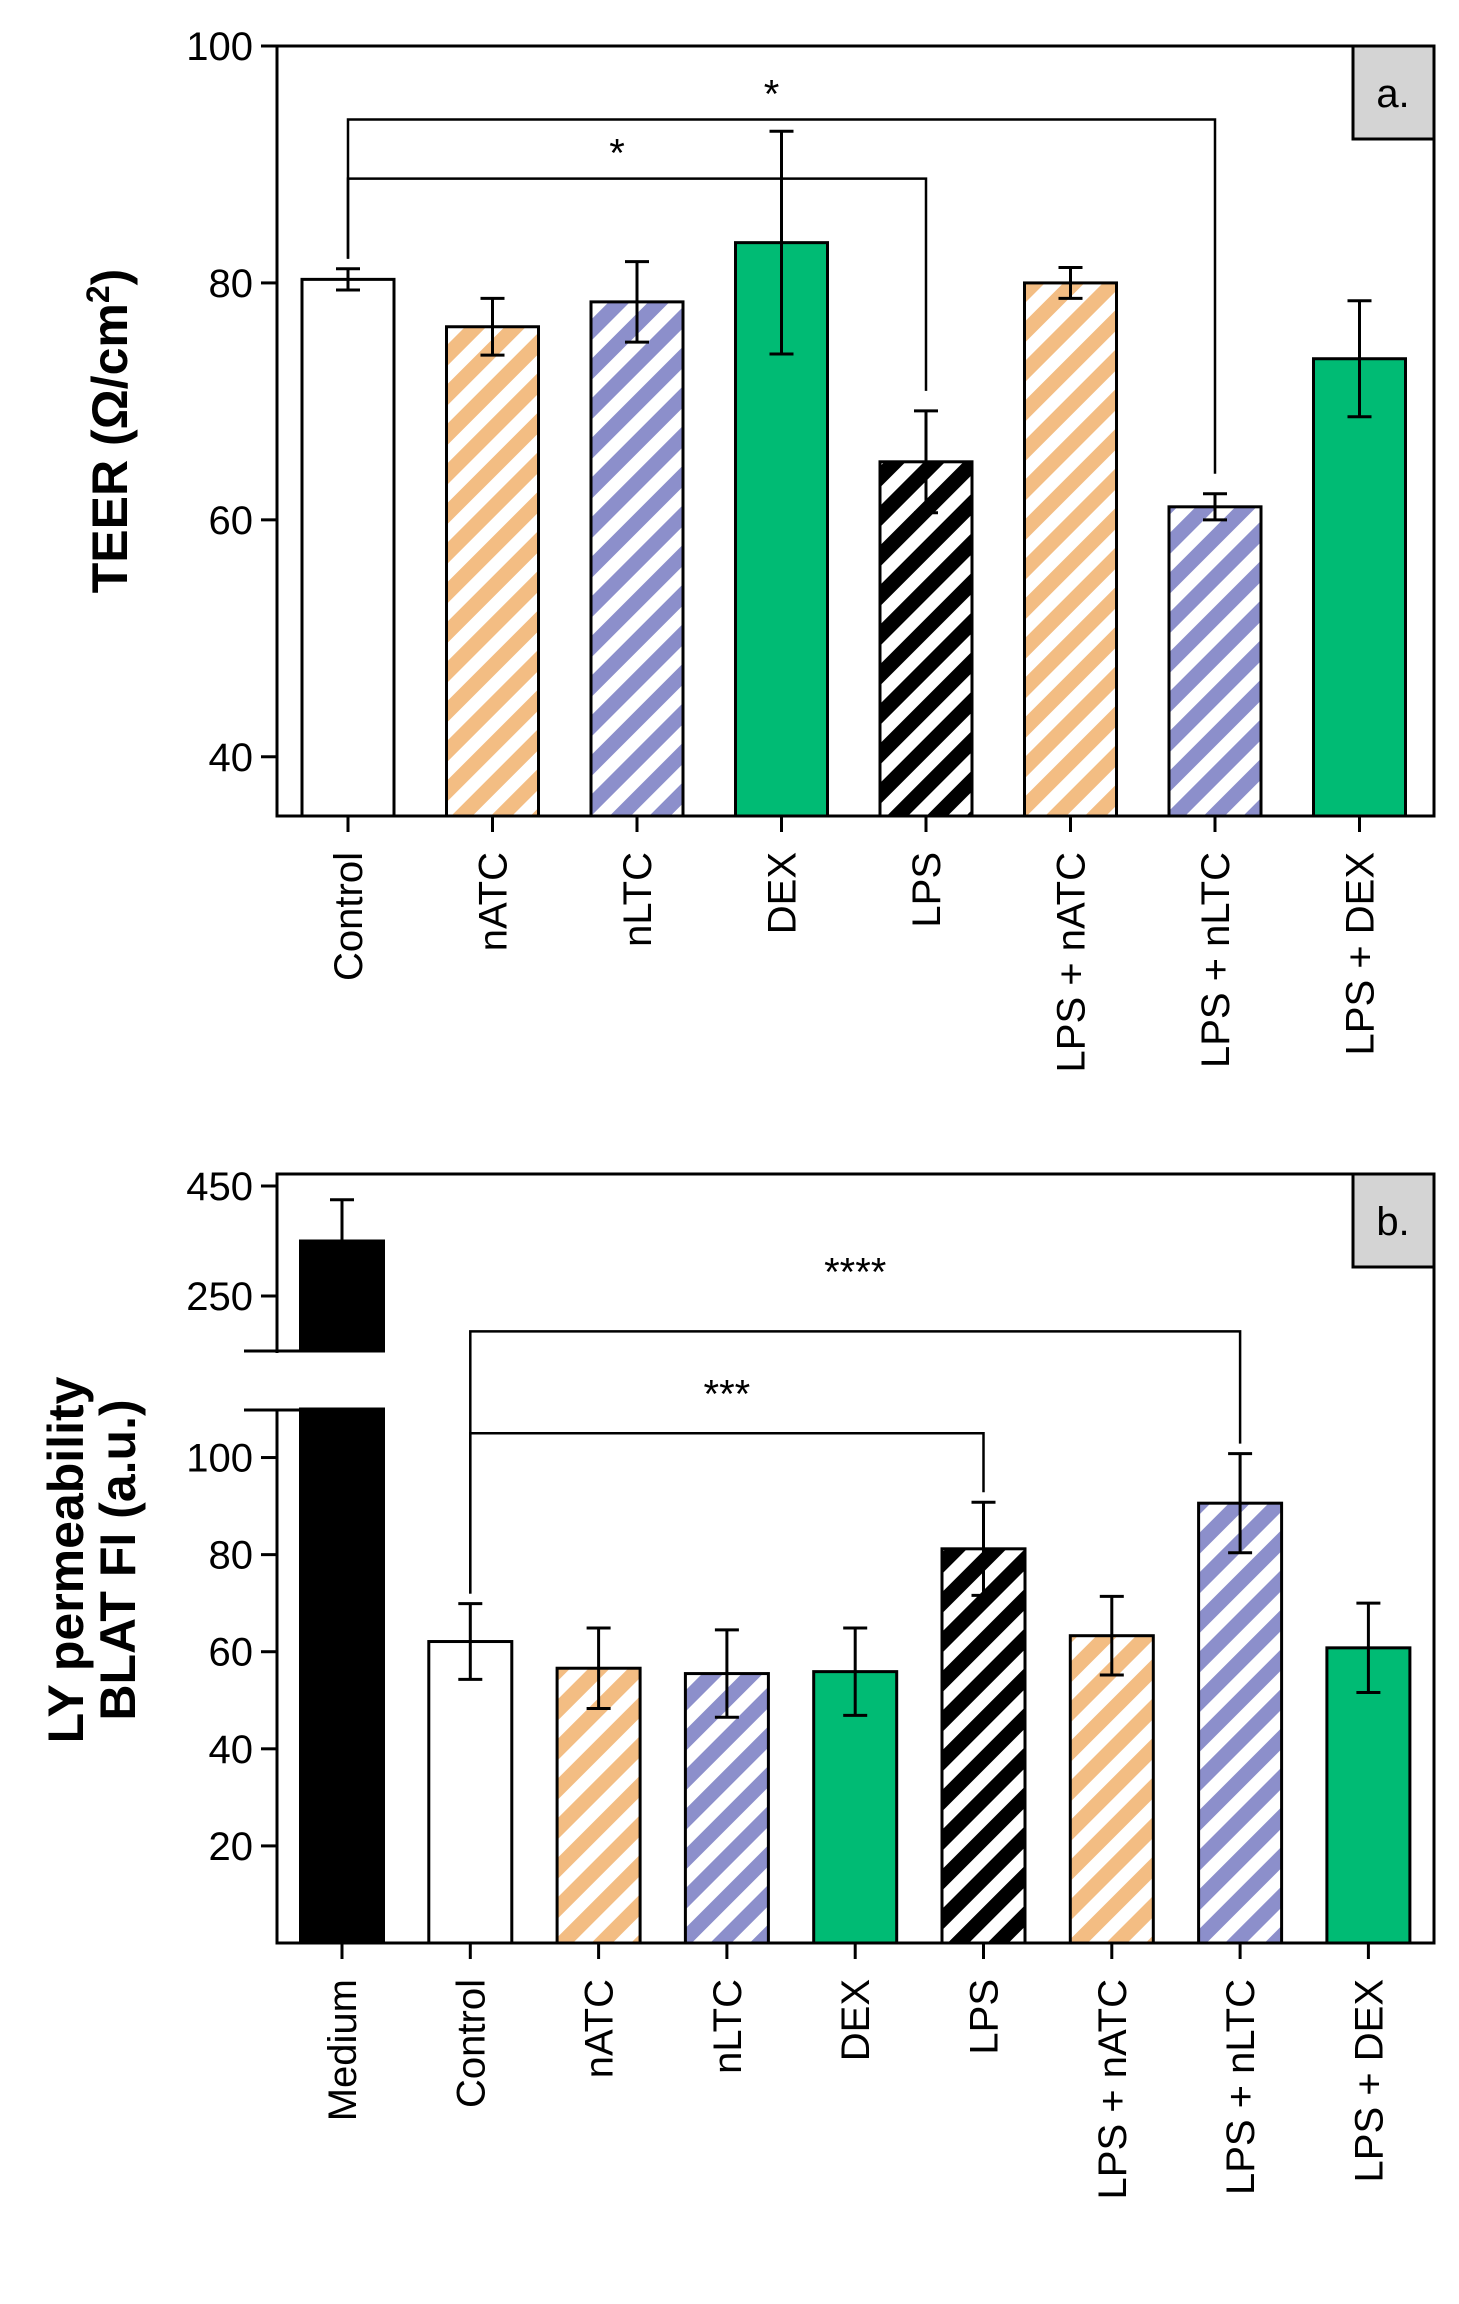 This screenshot has height=2304, width=1459. I want to click on panel-b-y-tick-label: 20, so click(231, 1847).